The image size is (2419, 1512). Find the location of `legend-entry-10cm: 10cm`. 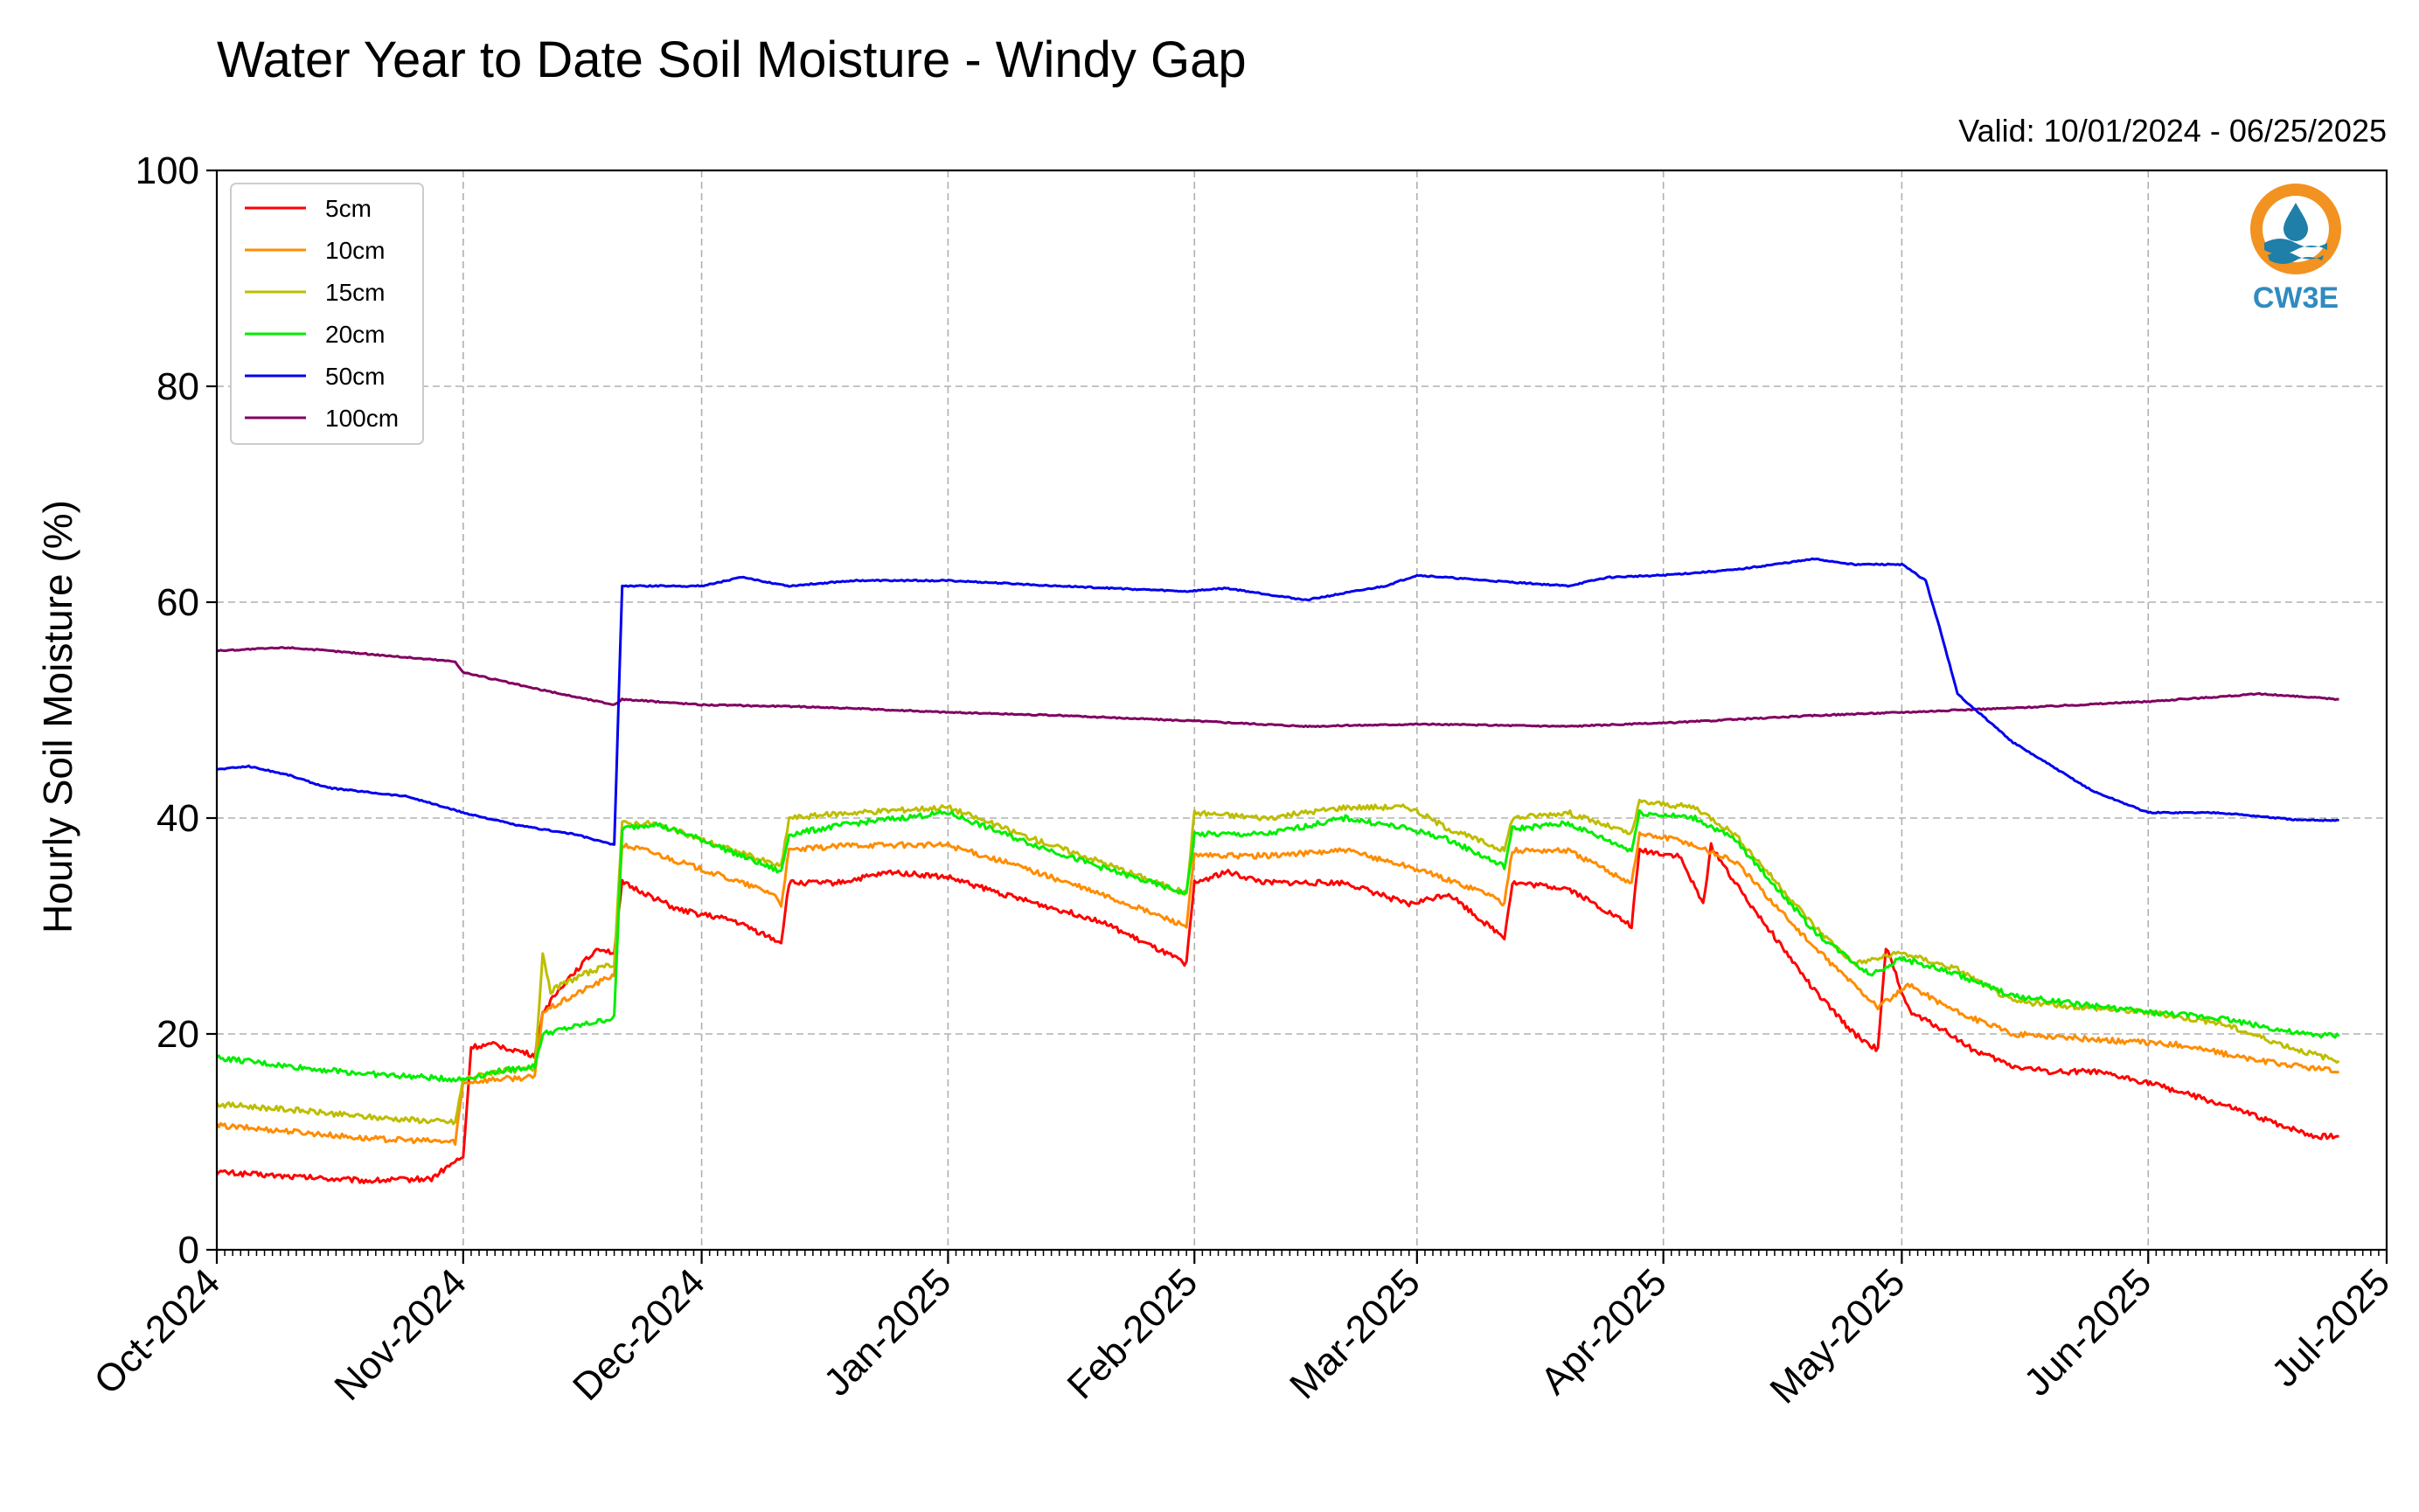

legend-entry-10cm: 10cm is located at coordinates (355, 250).